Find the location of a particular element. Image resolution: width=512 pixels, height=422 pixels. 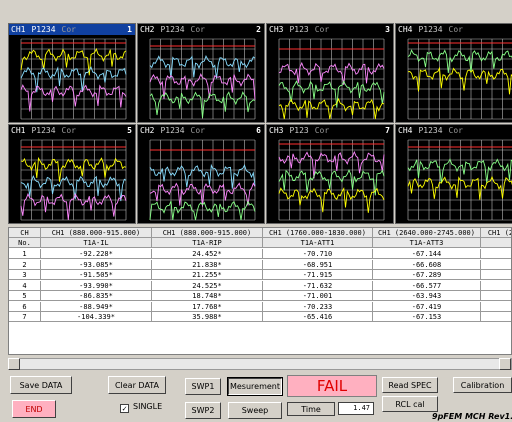

panel-header: CH1 P1234 Cor 5 is located at coordinates (72, 130).